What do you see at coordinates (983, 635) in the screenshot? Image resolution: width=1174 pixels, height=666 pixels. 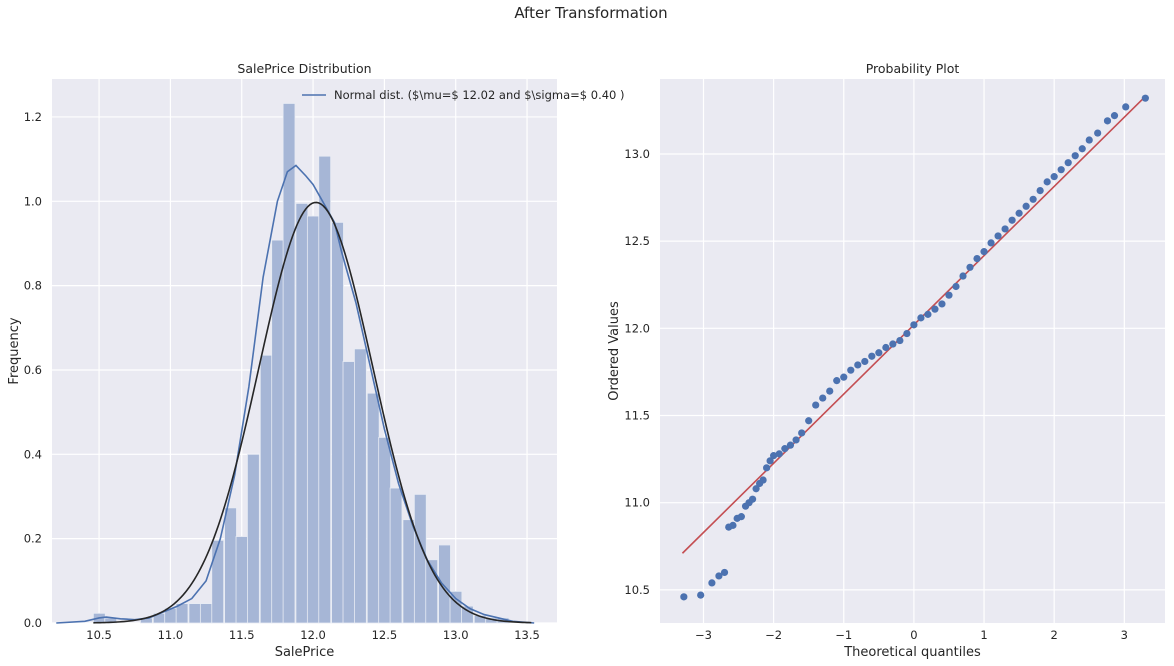 I see `plot2-x-tick-label: 1` at bounding box center [983, 635].